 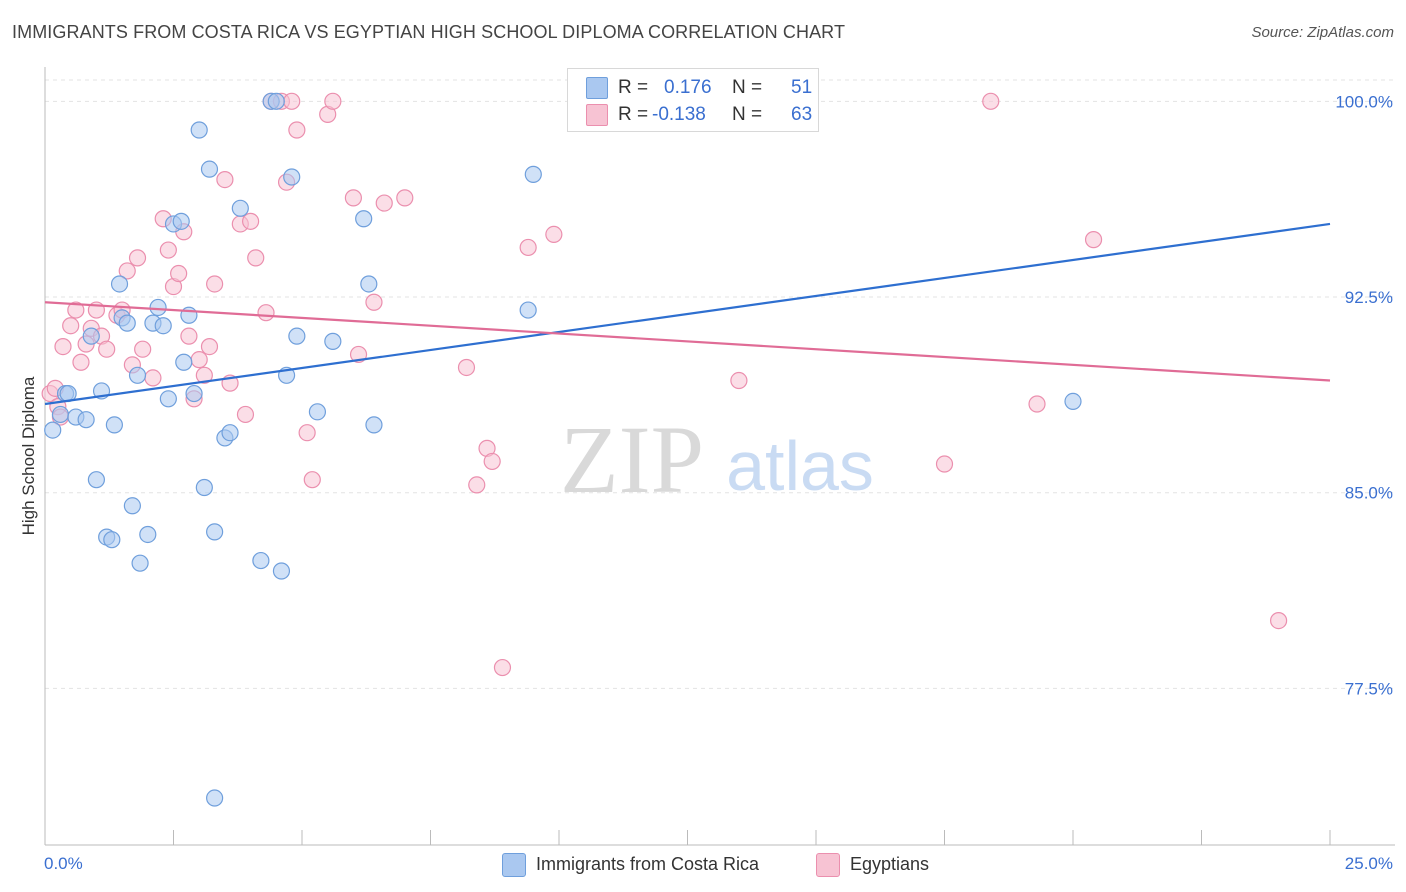 I want to click on legend-series-label: Immigrants from Costa Rica, so click(x=648, y=864).